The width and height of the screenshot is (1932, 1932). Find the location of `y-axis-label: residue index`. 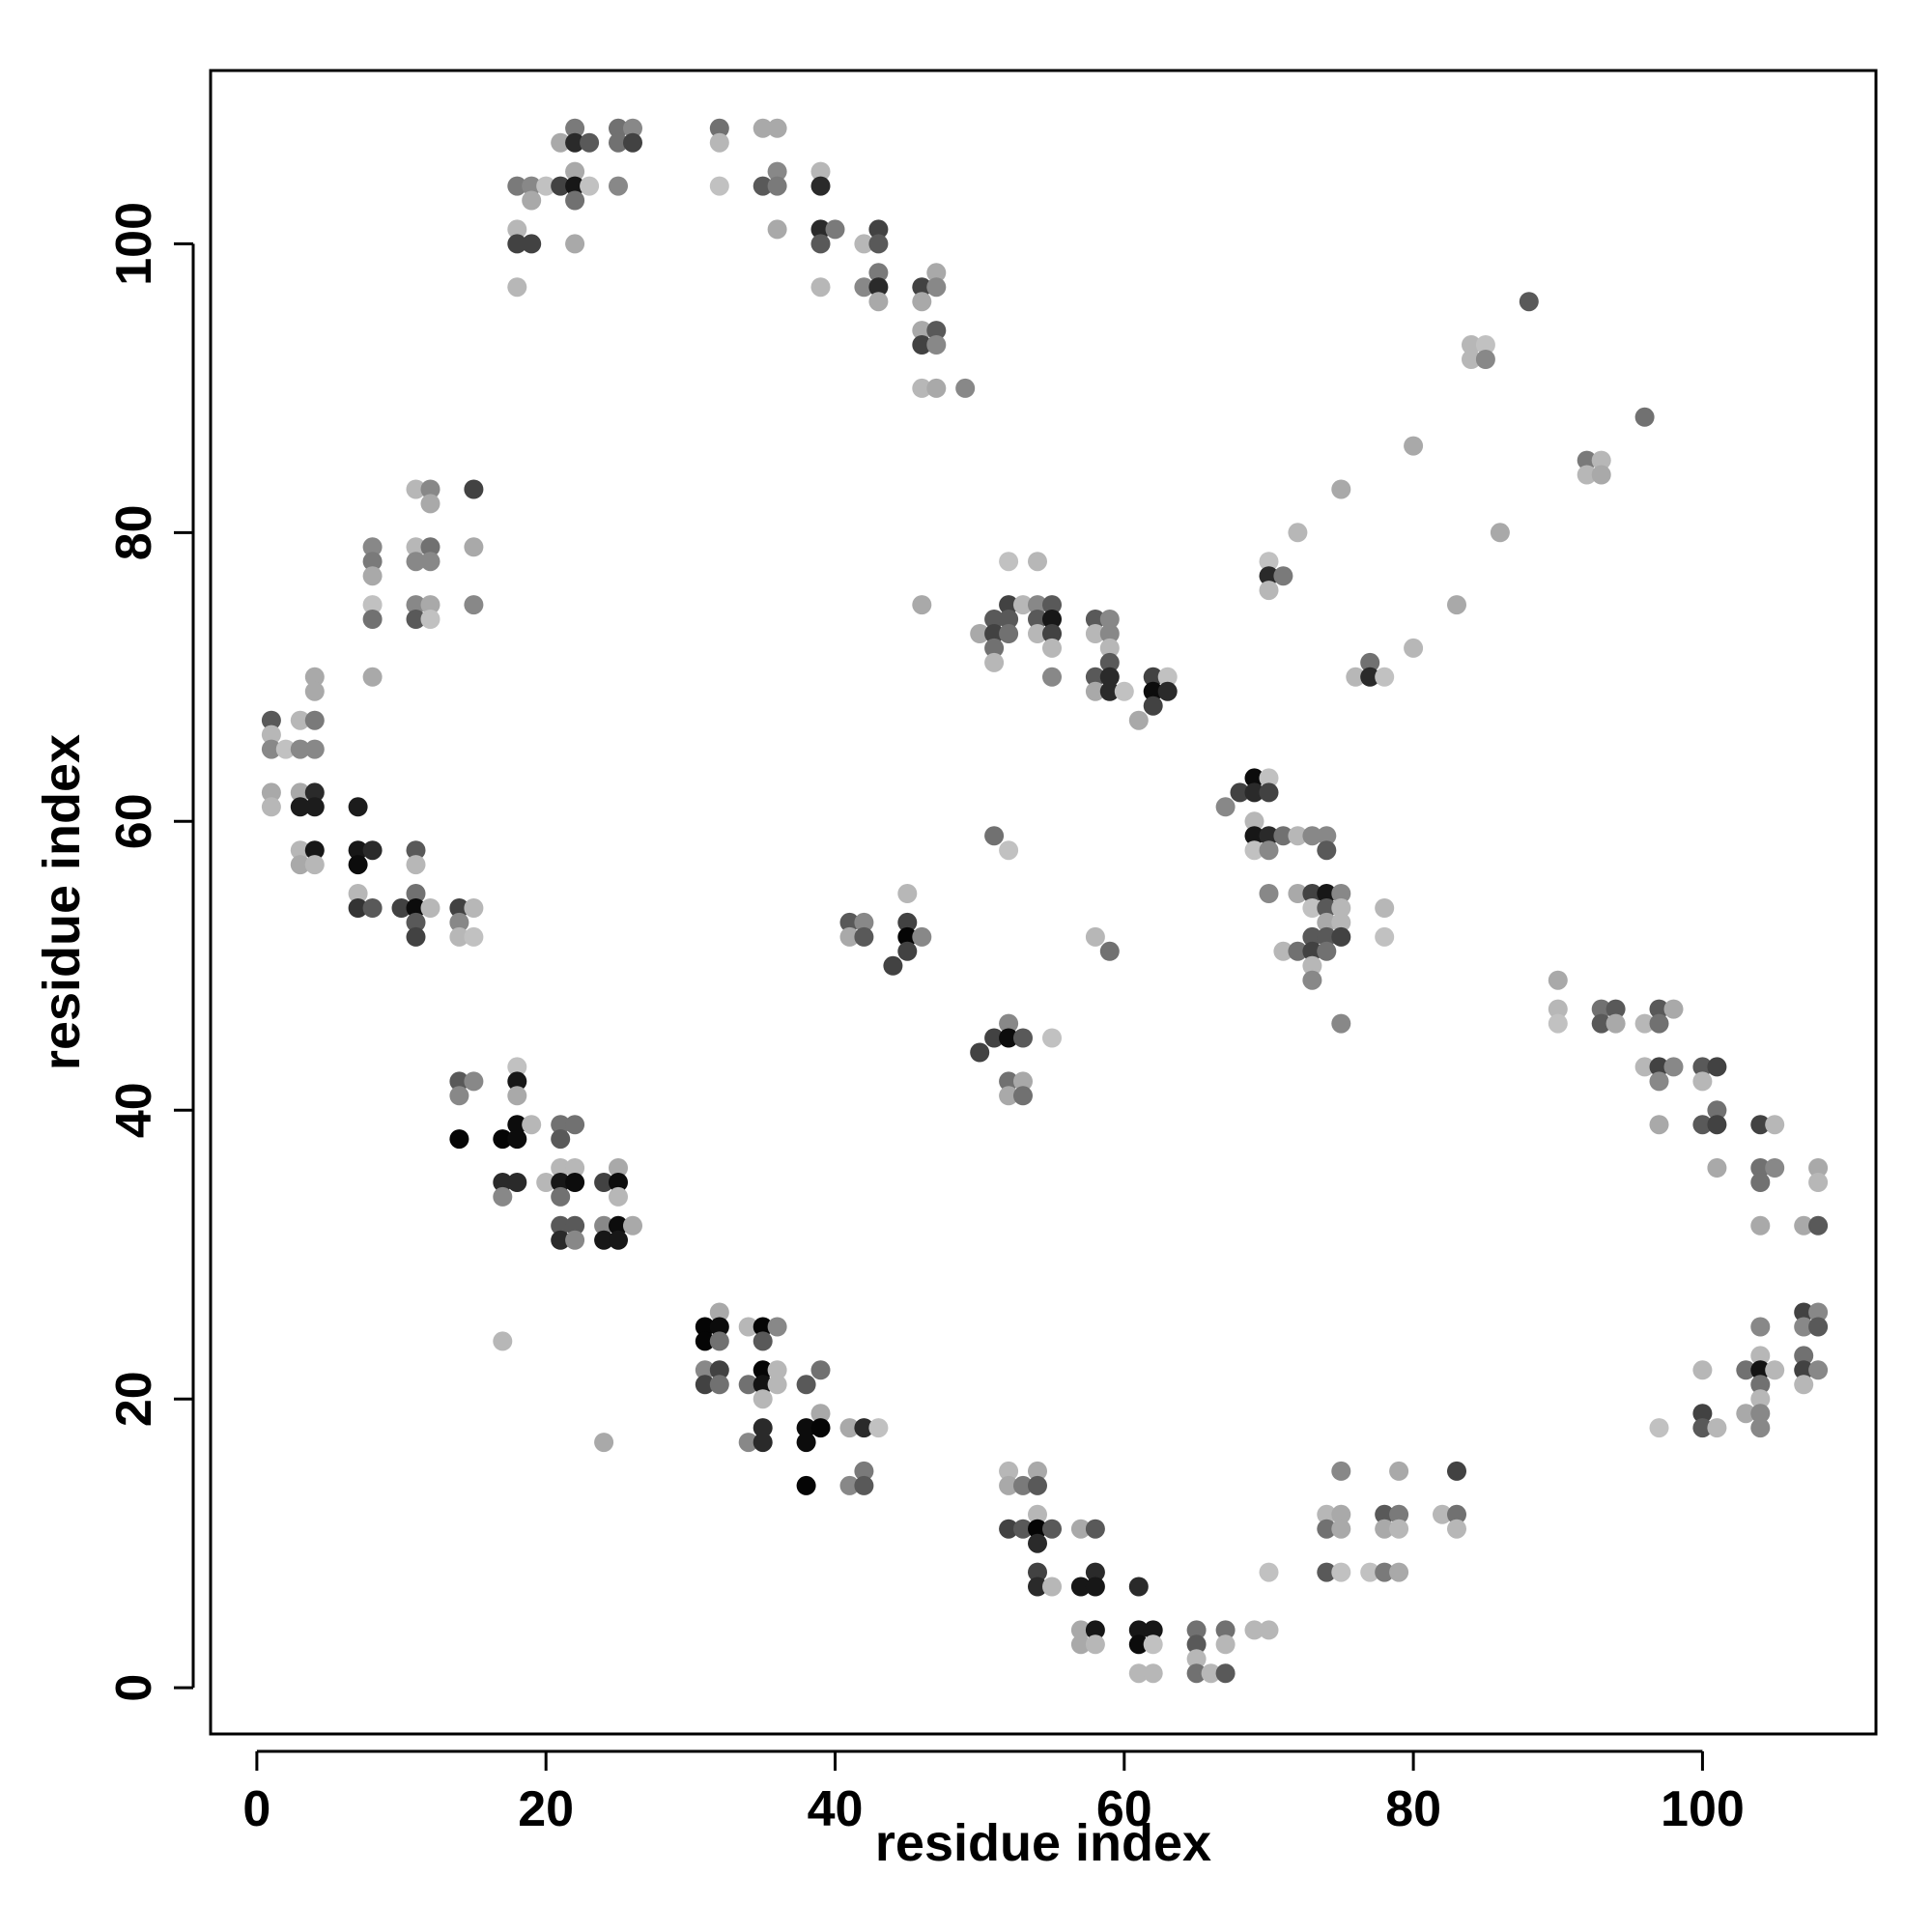

y-axis-label: residue index is located at coordinates (62, 902).